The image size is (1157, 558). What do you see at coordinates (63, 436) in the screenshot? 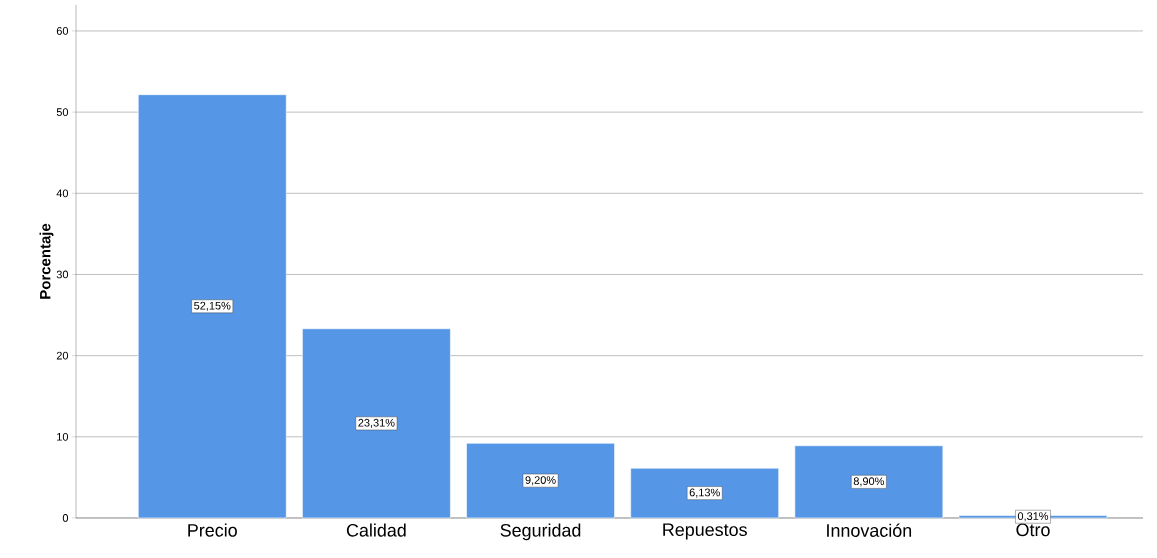
I see `y-tick-label: 10` at bounding box center [63, 436].